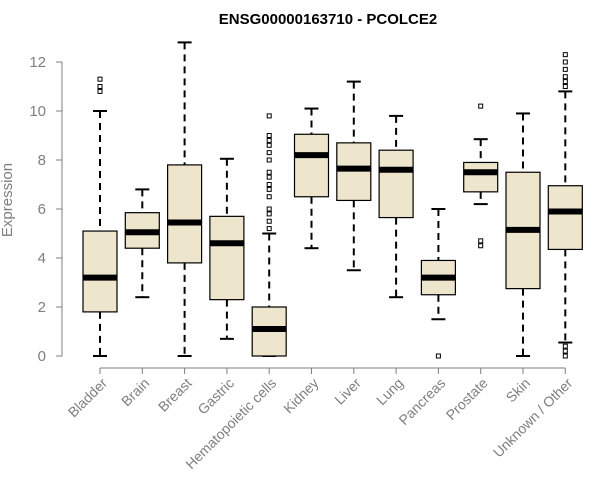  Describe the element at coordinates (42, 160) in the screenshot. I see `y-tick-label: 8` at that location.